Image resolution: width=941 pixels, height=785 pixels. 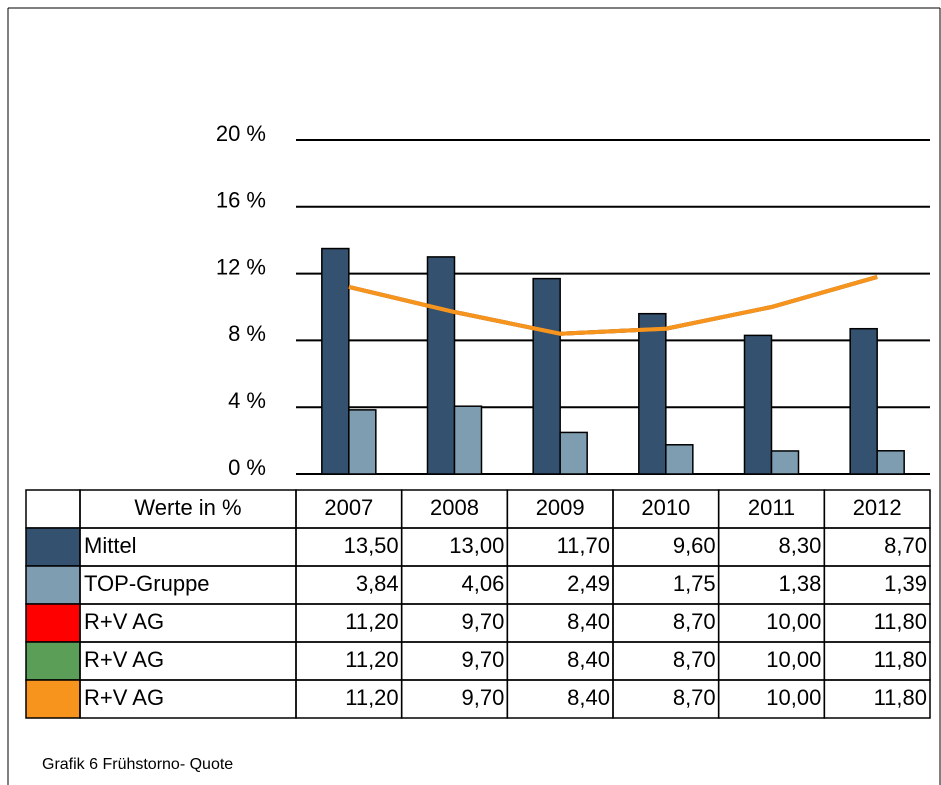 What do you see at coordinates (454, 507) in the screenshot?
I see `x-tick-label: 2008` at bounding box center [454, 507].